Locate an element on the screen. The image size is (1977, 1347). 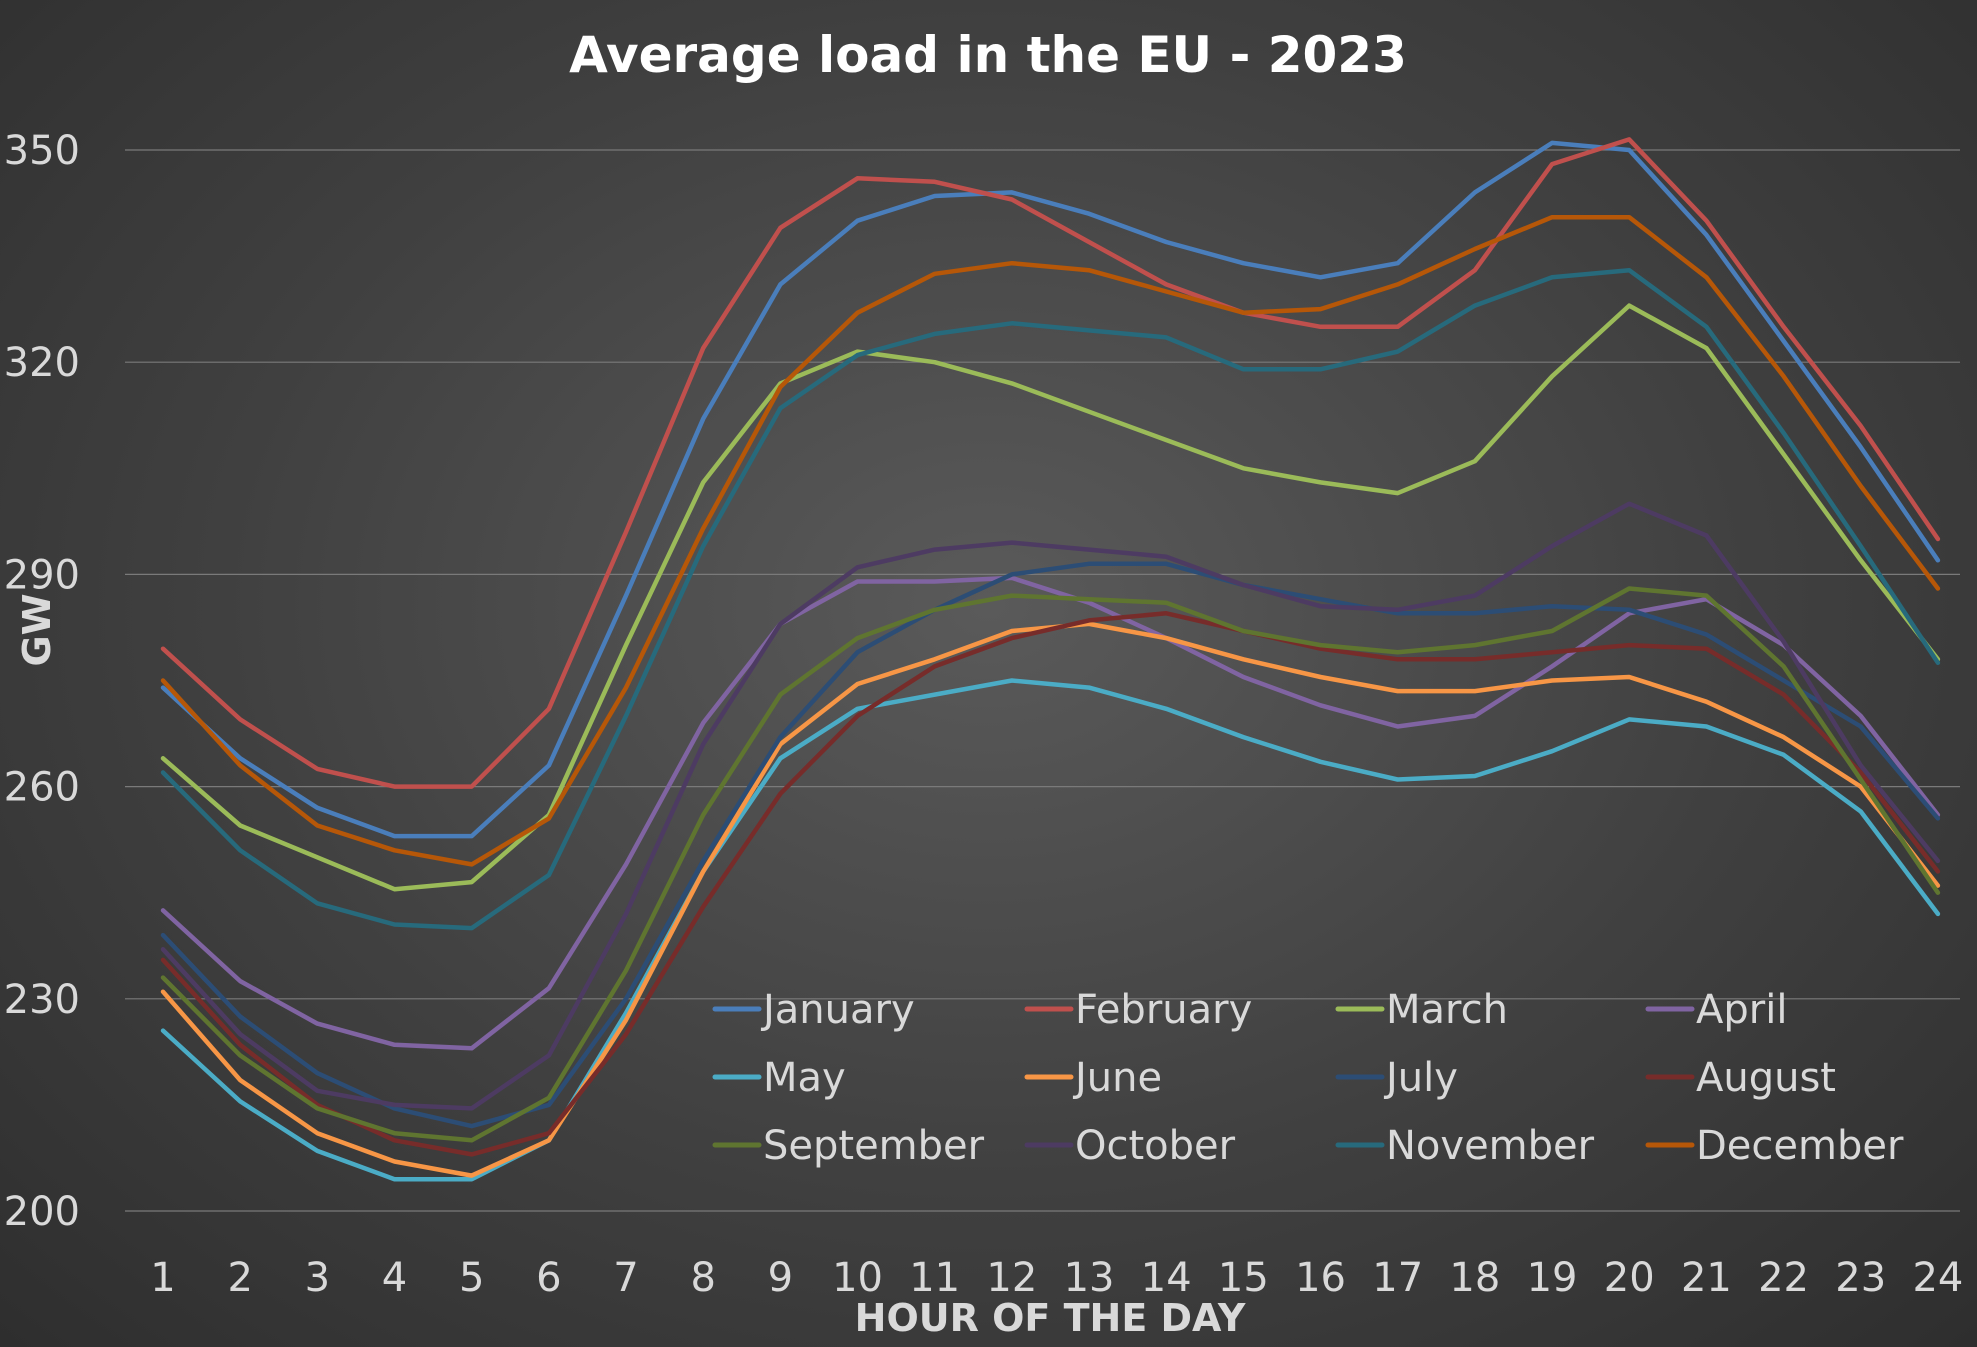
x-tick-label: 7 is located at coordinates (625, 1278).